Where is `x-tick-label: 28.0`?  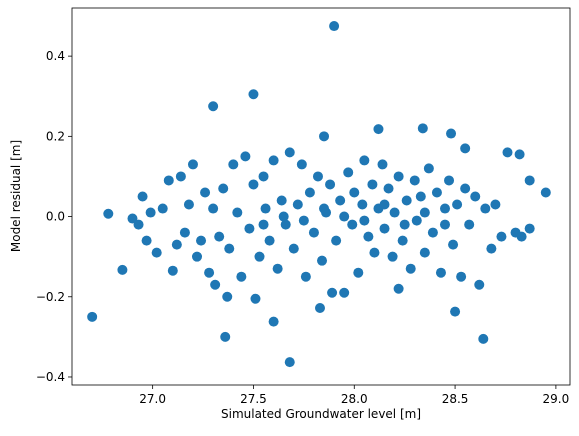
x-tick-label: 28.0 is located at coordinates (354, 399).